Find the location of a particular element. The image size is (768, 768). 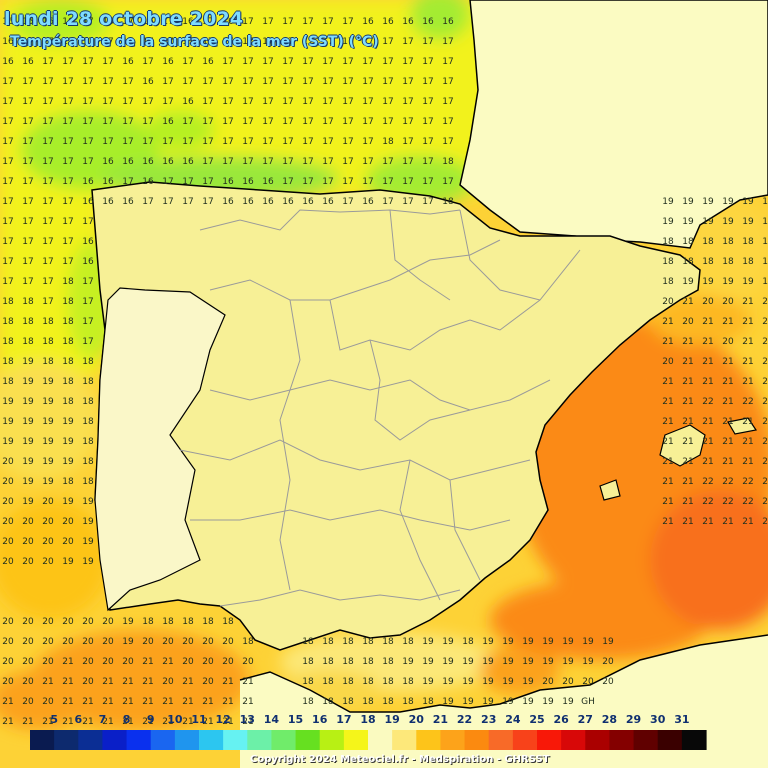

colorbar-label: 22 is located at coordinates (464, 719).